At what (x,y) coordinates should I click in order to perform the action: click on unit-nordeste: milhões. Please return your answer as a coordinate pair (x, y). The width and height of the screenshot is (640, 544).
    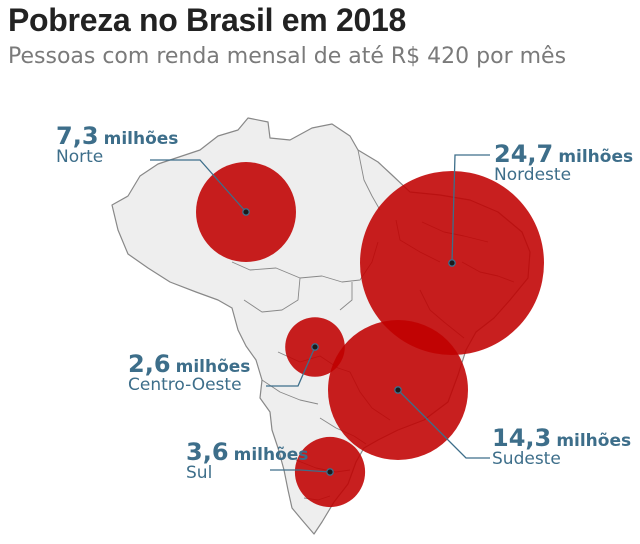
    Looking at the image, I should click on (596, 157).